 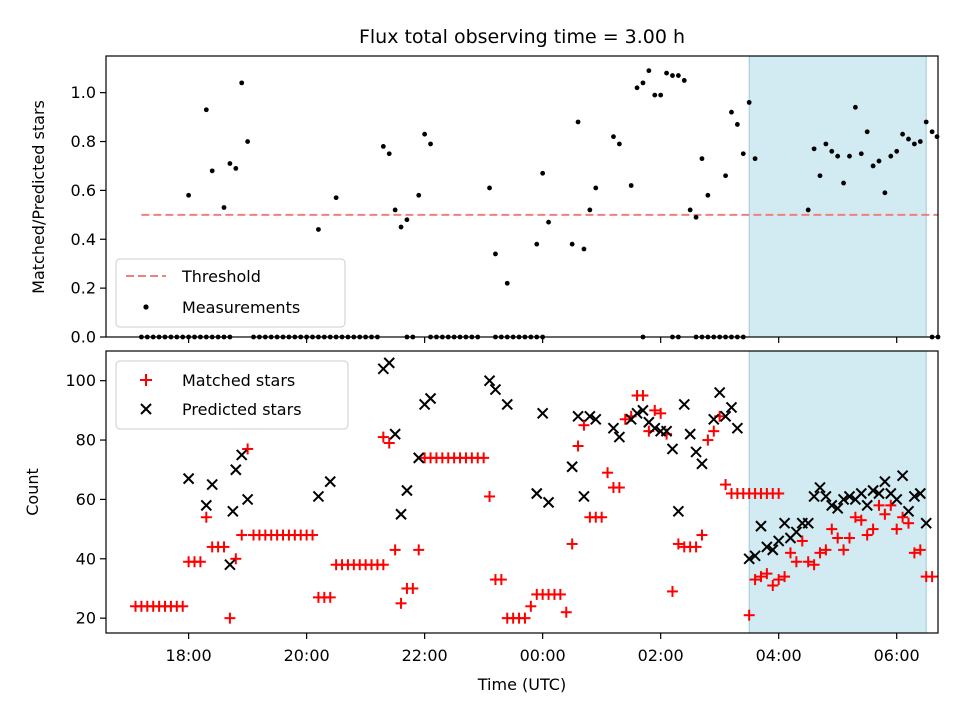 What do you see at coordinates (83, 288) in the screenshot?
I see `y-tick-label: 0.2` at bounding box center [83, 288].